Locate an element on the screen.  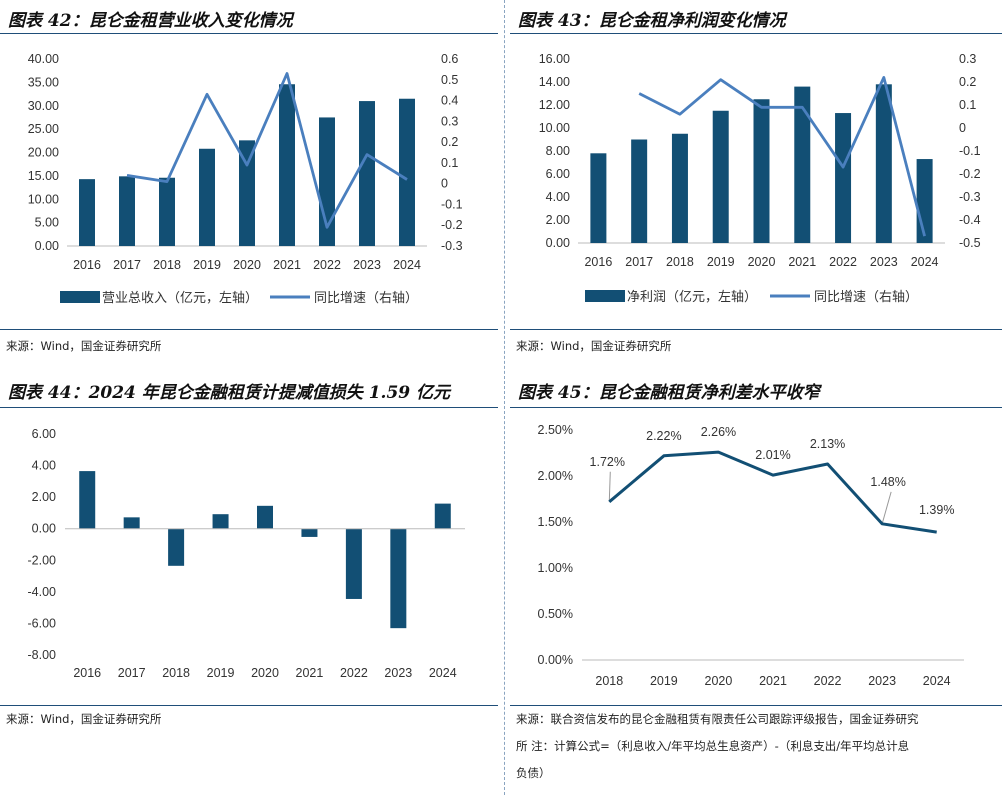
y-right-tick: 0.6 is located at coordinates (449, 59).